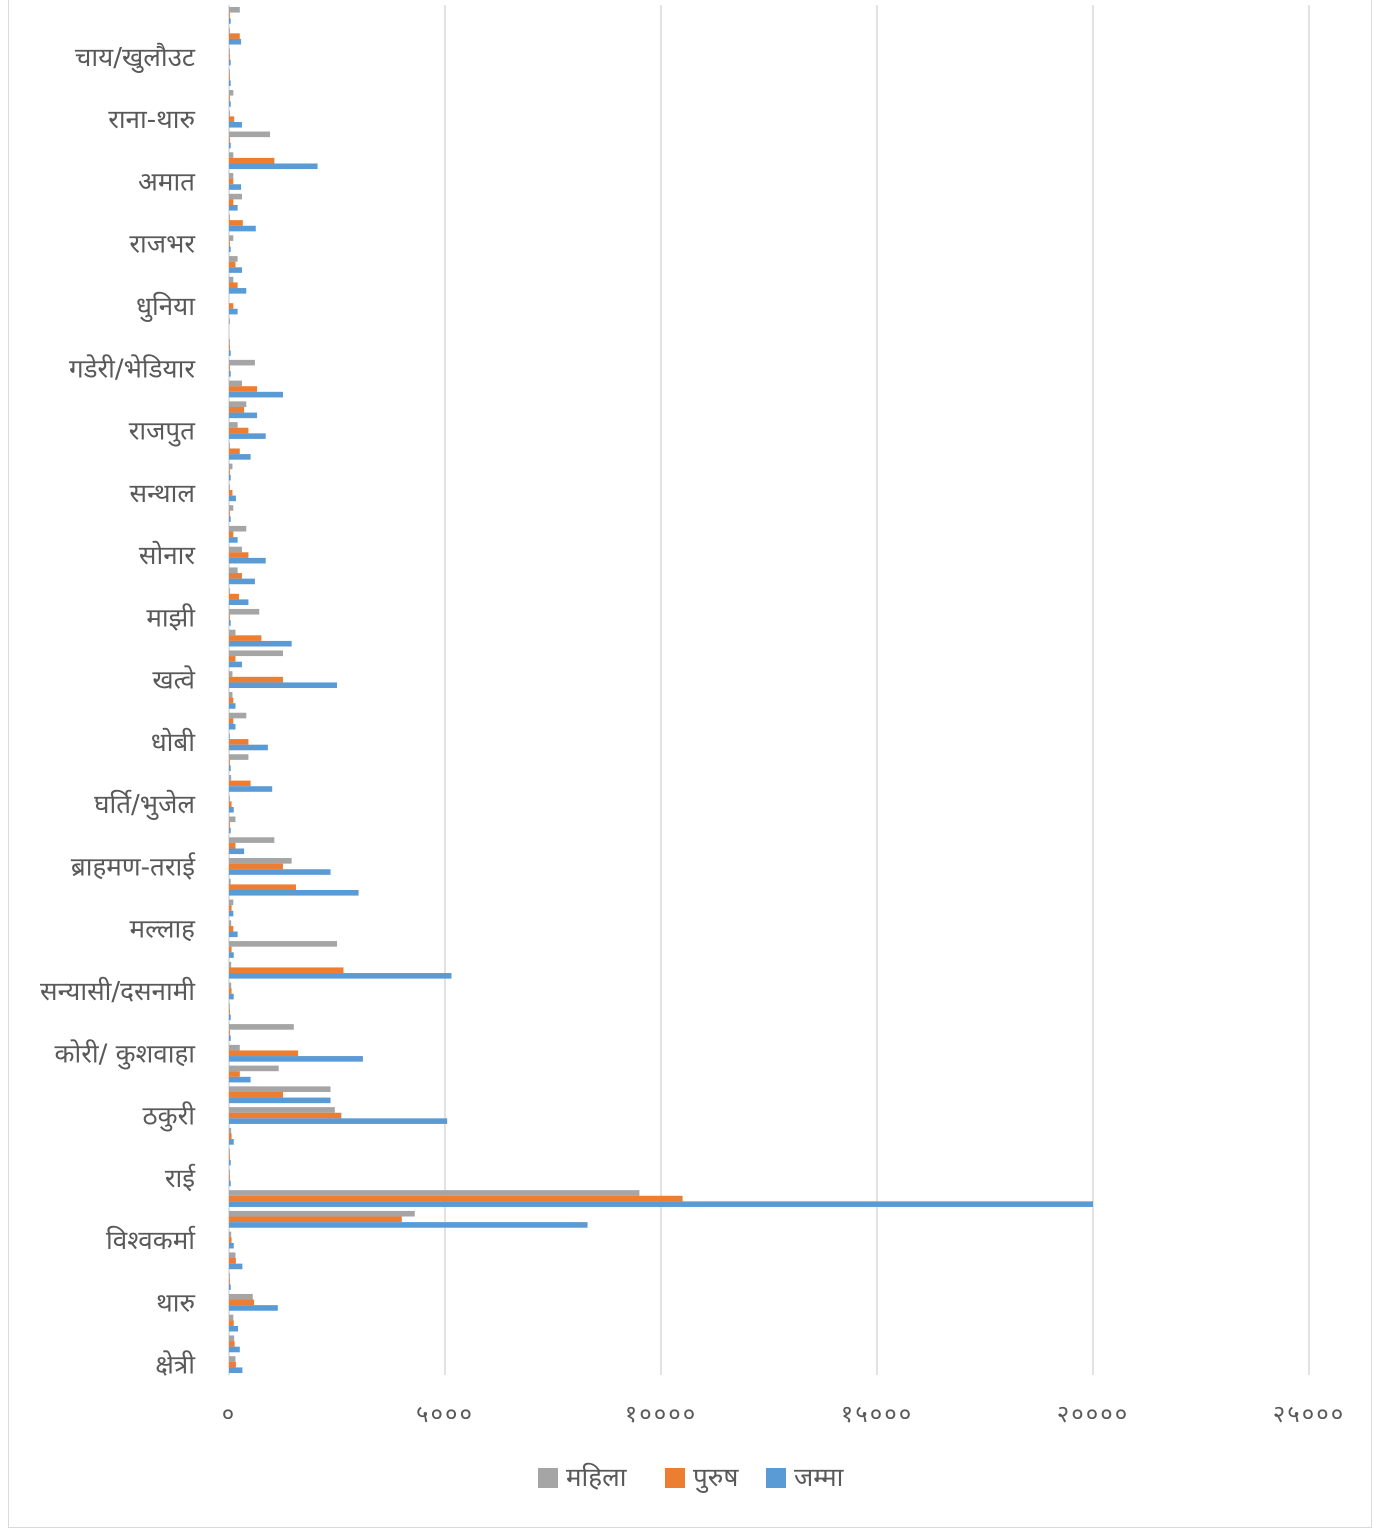 The width and height of the screenshot is (1391, 1528). Describe the element at coordinates (163, 494) in the screenshot. I see `category-label: सन्थाल` at that location.